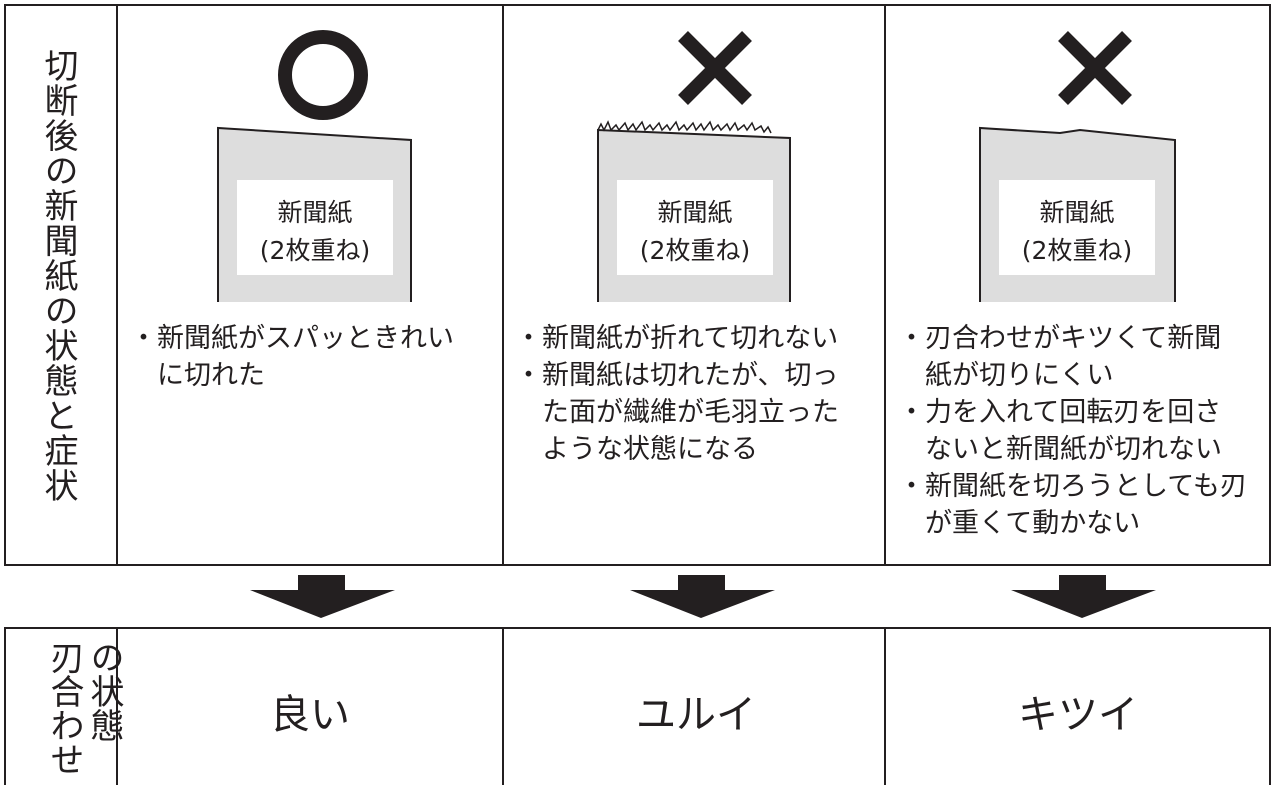 This screenshot has height=785, width=1272. I want to click on symptom-item: 新聞紙が折れて切れない, so click(690, 338).